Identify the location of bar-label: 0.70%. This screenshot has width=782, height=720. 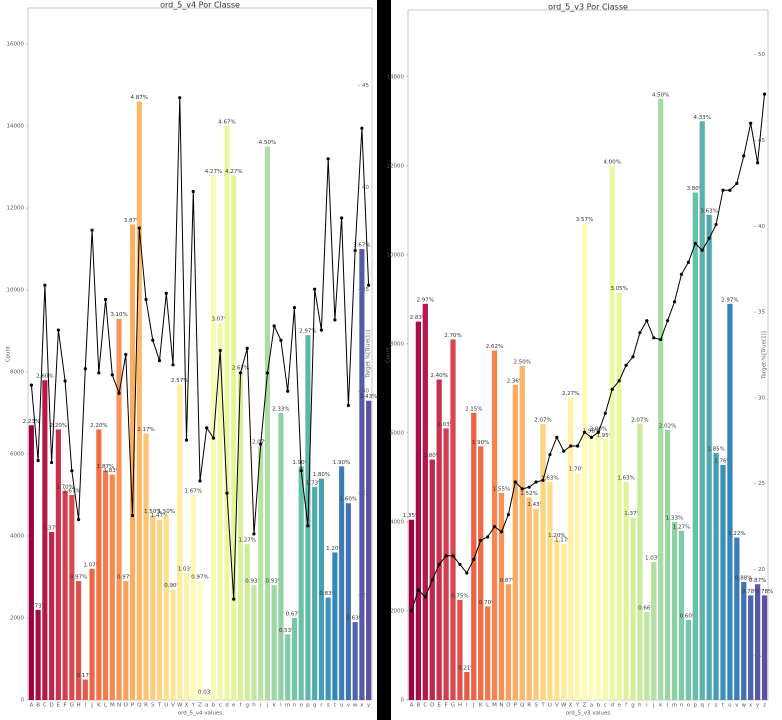
(487, 603).